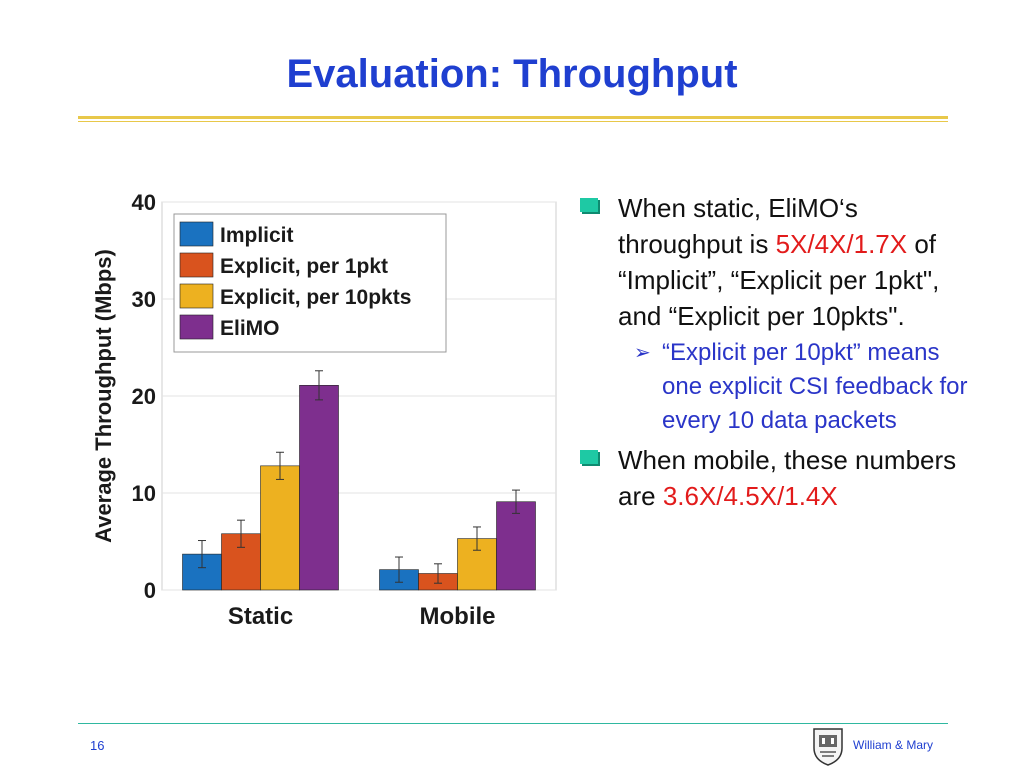 The width and height of the screenshot is (1024, 768). What do you see at coordinates (144, 299) in the screenshot?
I see `y-tick-label: 30` at bounding box center [144, 299].